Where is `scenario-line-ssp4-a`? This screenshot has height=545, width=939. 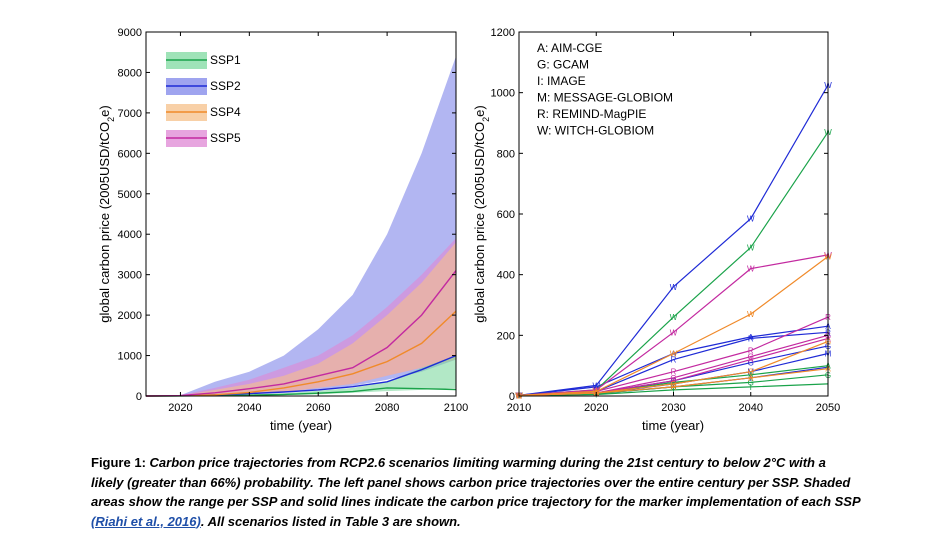
scenario-line-ssp4-a is located at coordinates (673, 382).